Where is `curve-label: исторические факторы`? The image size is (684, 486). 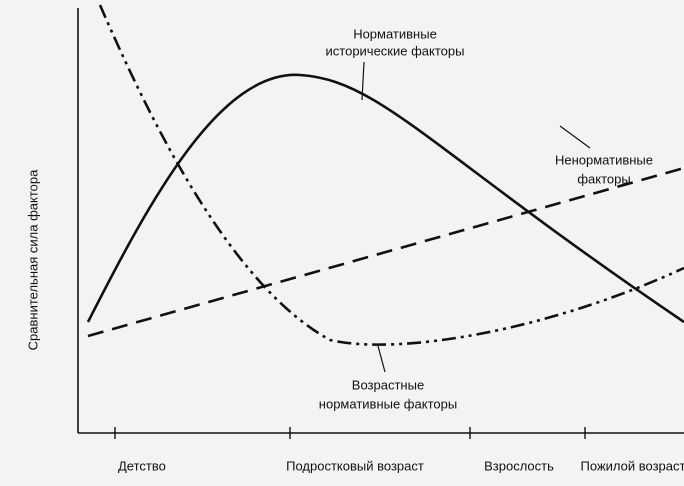 curve-label: исторические факторы is located at coordinates (395, 50).